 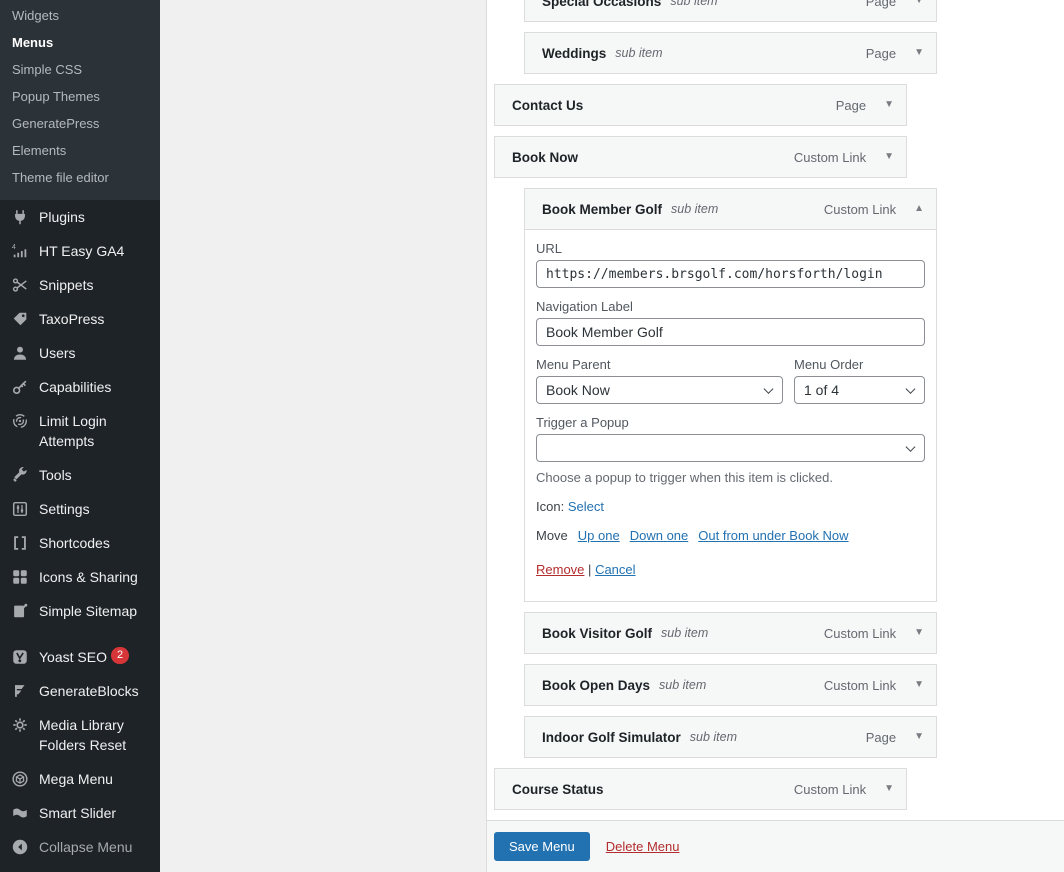 I want to click on sidebar-item-shortcodes: Shortcodes, so click(x=80, y=543).